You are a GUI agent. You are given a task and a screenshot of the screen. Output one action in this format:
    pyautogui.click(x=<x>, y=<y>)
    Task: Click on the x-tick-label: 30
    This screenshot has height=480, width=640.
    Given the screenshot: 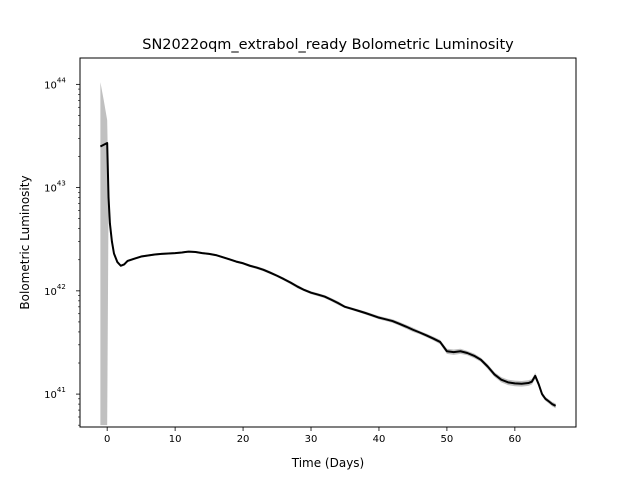 What is the action you would take?
    pyautogui.click(x=311, y=439)
    